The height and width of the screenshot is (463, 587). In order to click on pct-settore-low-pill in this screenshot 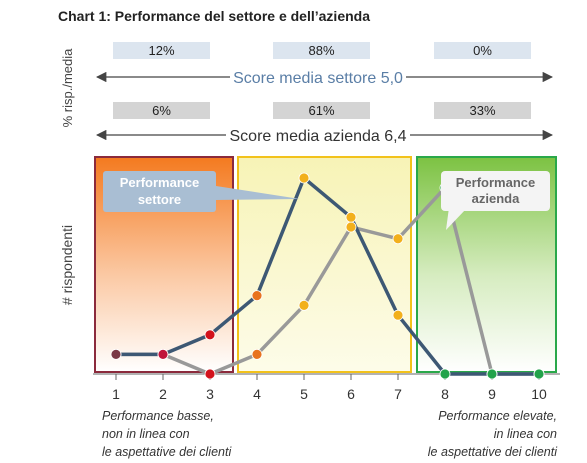, I will do `click(161, 50)`.